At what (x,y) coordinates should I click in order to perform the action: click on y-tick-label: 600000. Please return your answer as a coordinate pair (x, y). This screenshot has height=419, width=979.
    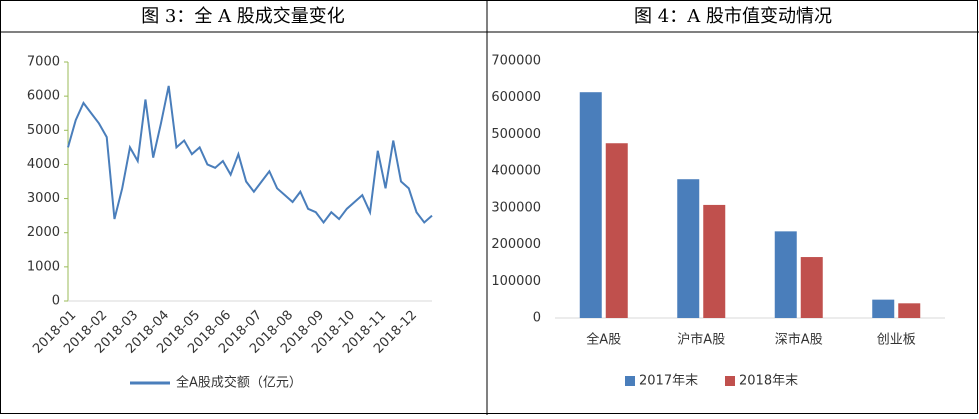
    Looking at the image, I should click on (516, 97).